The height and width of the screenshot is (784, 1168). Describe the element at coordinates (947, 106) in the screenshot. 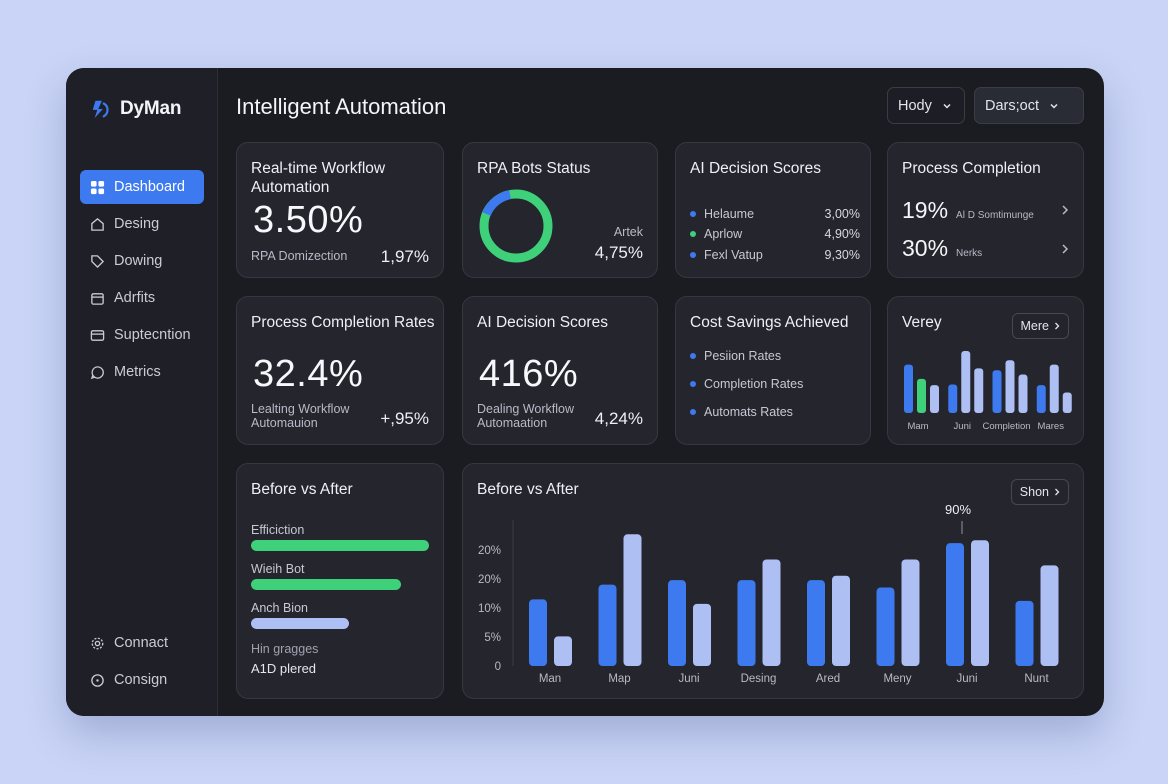

I see `chevron-down-icon` at that location.